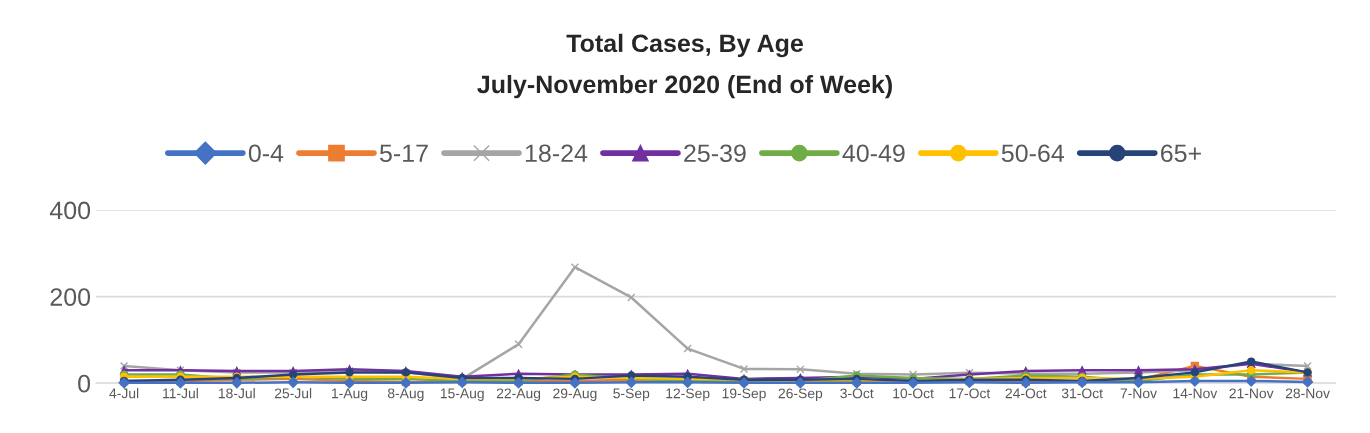 Image resolution: width=1370 pixels, height=433 pixels. I want to click on x-tick-label: 21-Nov, so click(1251, 393).